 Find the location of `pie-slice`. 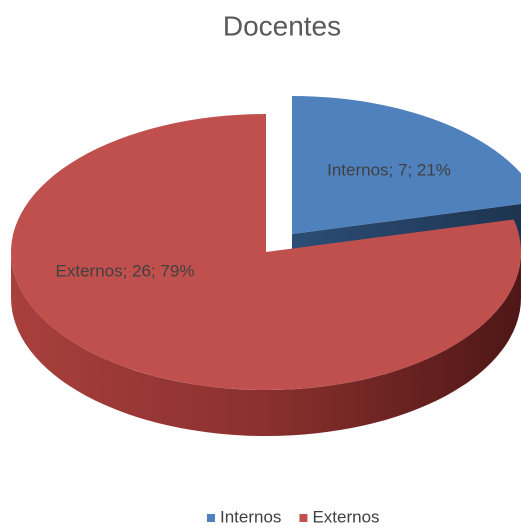

pie-slice is located at coordinates (406, 165).